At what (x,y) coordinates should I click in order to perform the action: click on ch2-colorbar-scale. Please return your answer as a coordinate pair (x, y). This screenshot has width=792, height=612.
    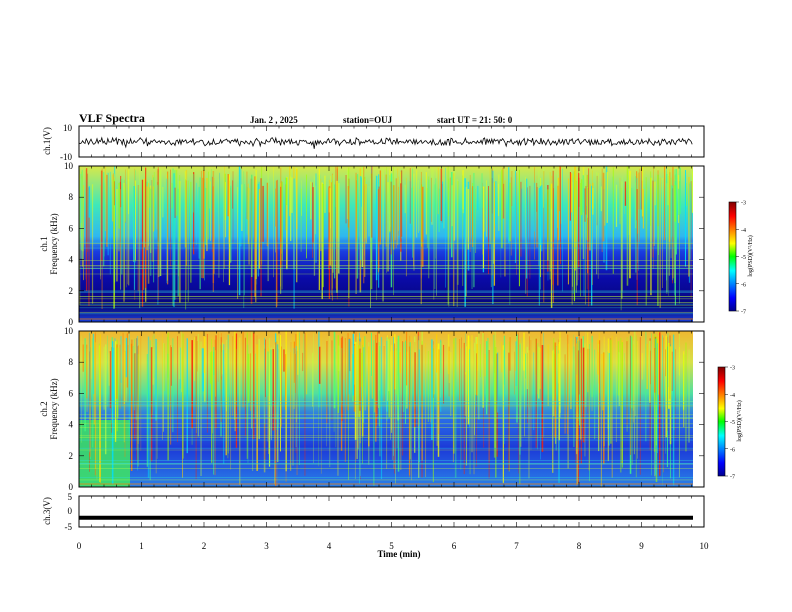
    Looking at the image, I should click on (721, 421).